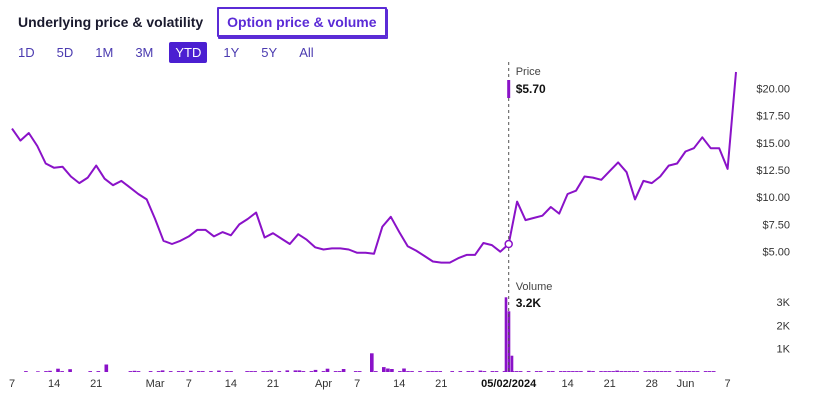 This screenshot has height=404, width=824. What do you see at coordinates (111, 22) in the screenshot?
I see `tab-underlying-price-volatility: Underlying price & volatility` at bounding box center [111, 22].